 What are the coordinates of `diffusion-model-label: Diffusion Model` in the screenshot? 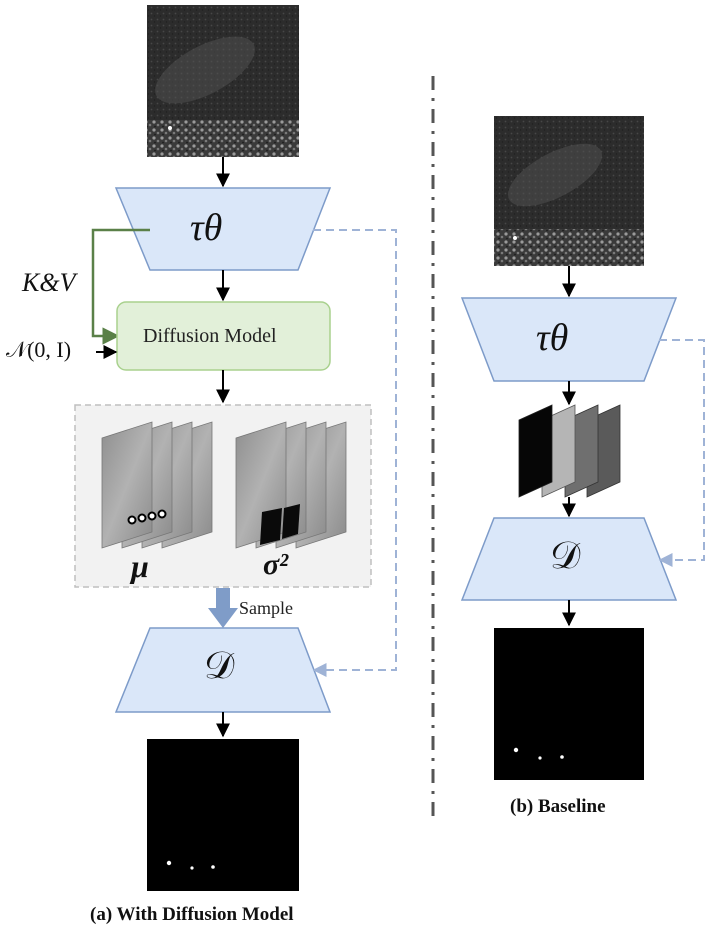 It's located at (210, 336).